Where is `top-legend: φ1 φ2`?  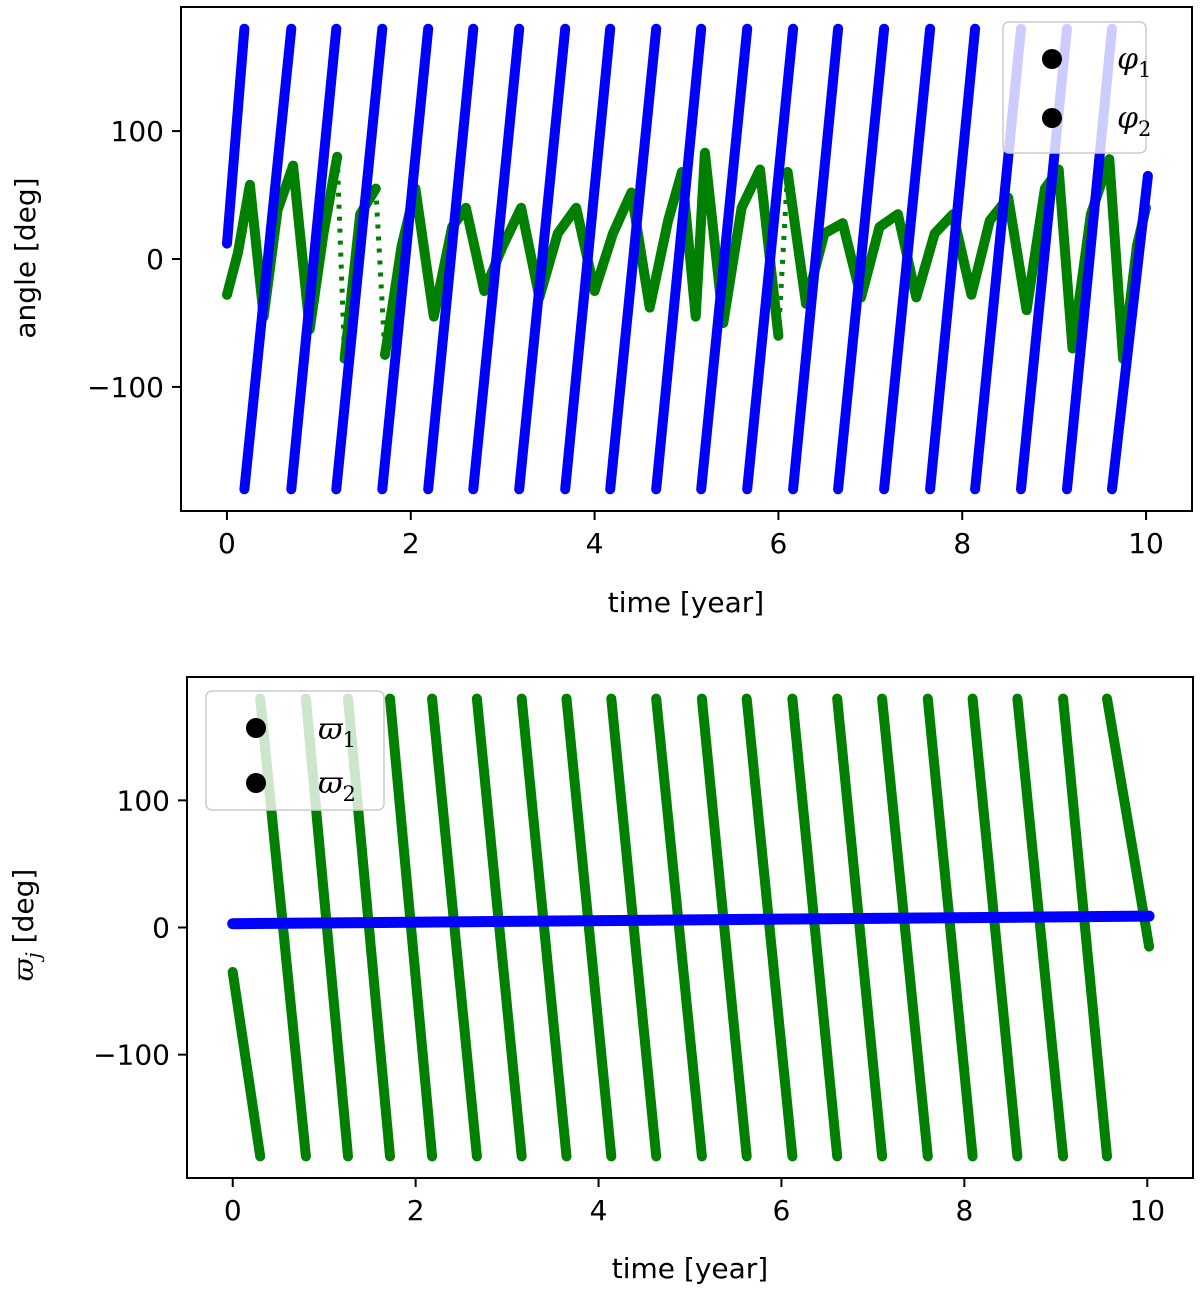 top-legend: φ1 φ2 is located at coordinates (1076, 87).